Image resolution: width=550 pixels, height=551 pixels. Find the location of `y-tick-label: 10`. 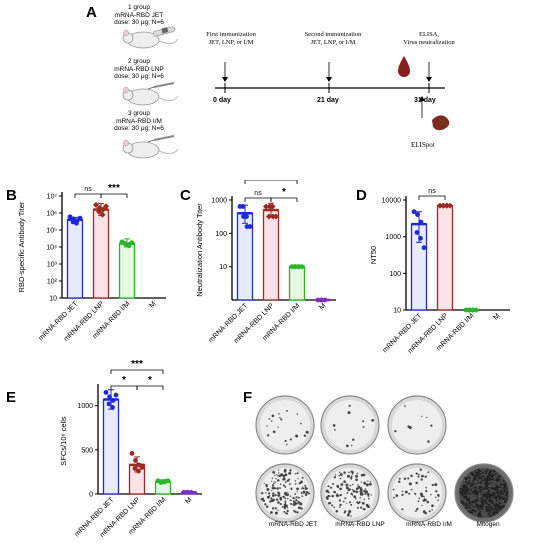

y-tick-label: 10 is located at coordinates (223, 267).